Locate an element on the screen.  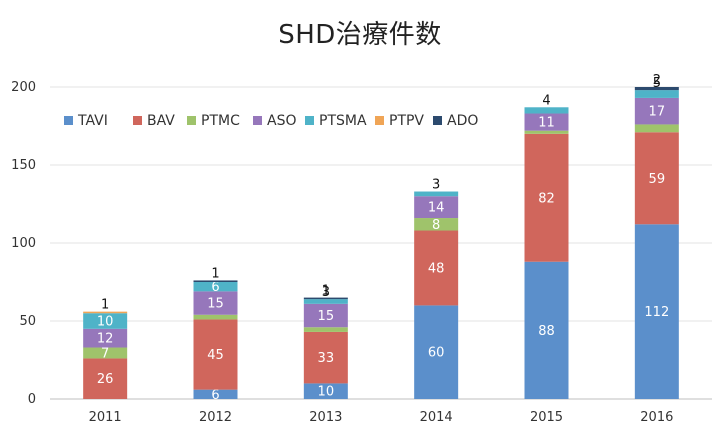
legend-label: ADO is located at coordinates (462, 121).